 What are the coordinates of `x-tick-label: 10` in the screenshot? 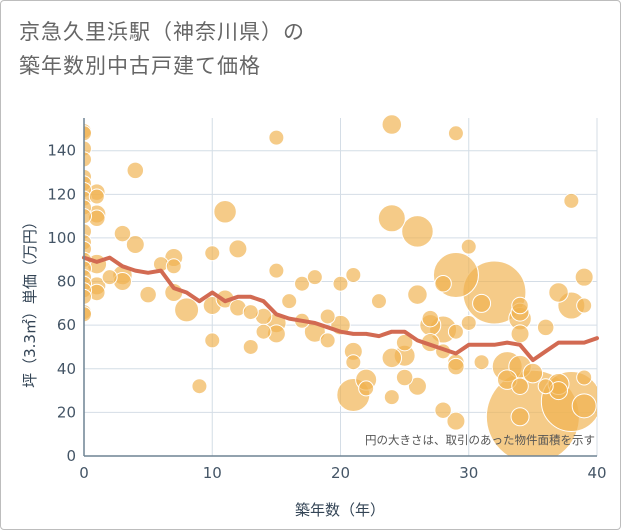 It's located at (212, 473).